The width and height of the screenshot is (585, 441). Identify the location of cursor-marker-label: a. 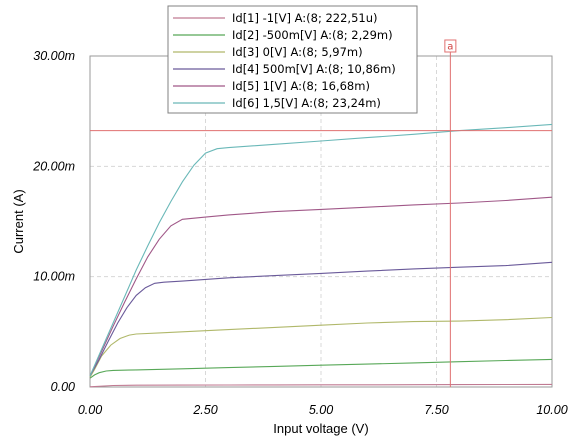
(450, 47).